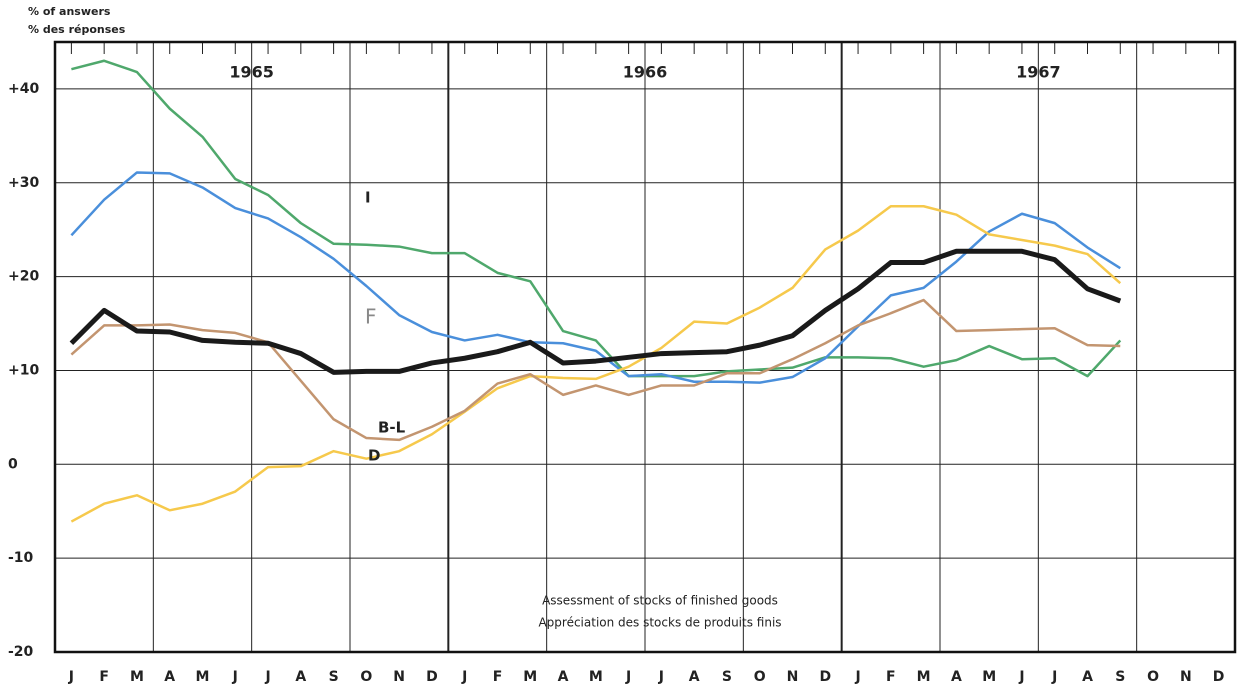 The width and height of the screenshot is (1249, 695). I want to click on year-label: 1966, so click(645, 72).